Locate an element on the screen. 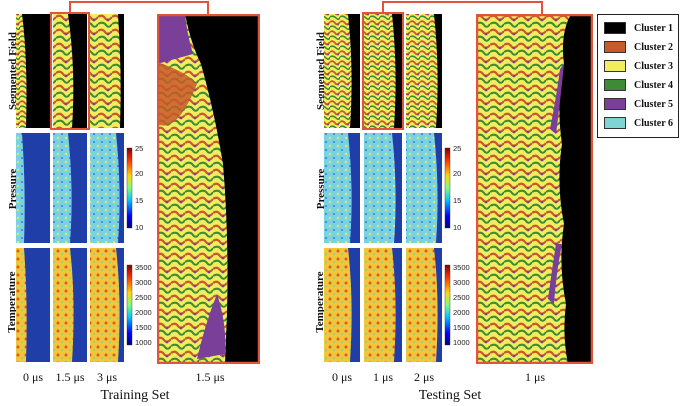 This screenshot has width=685, height=406. training-time-1-5us: 1.5 μs is located at coordinates (70, 377).